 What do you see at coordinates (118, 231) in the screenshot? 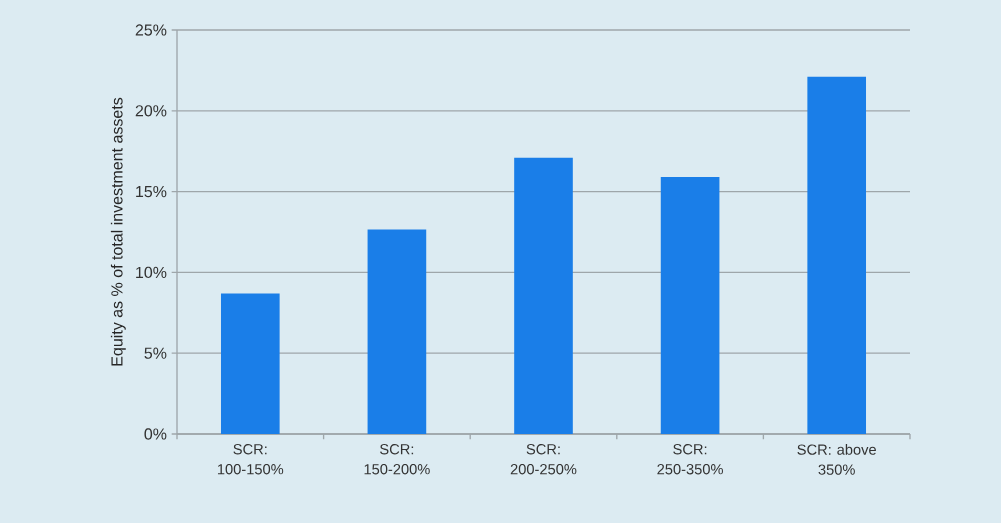
I see `y-axis-title: Equity as % of total investment assets` at bounding box center [118, 231].